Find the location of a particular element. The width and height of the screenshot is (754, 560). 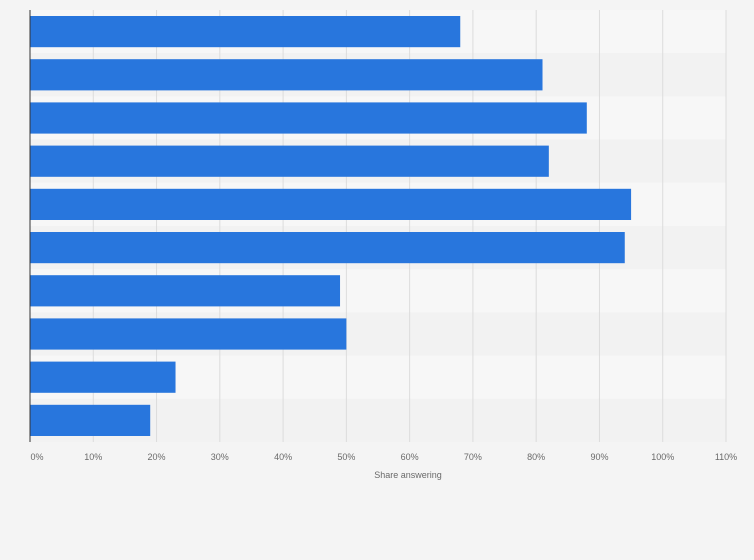

x-axis-ticks: 0% 10% 20% 30% 40% 50% 60% 70% 80% 90% 100% 110% is located at coordinates (383, 457).